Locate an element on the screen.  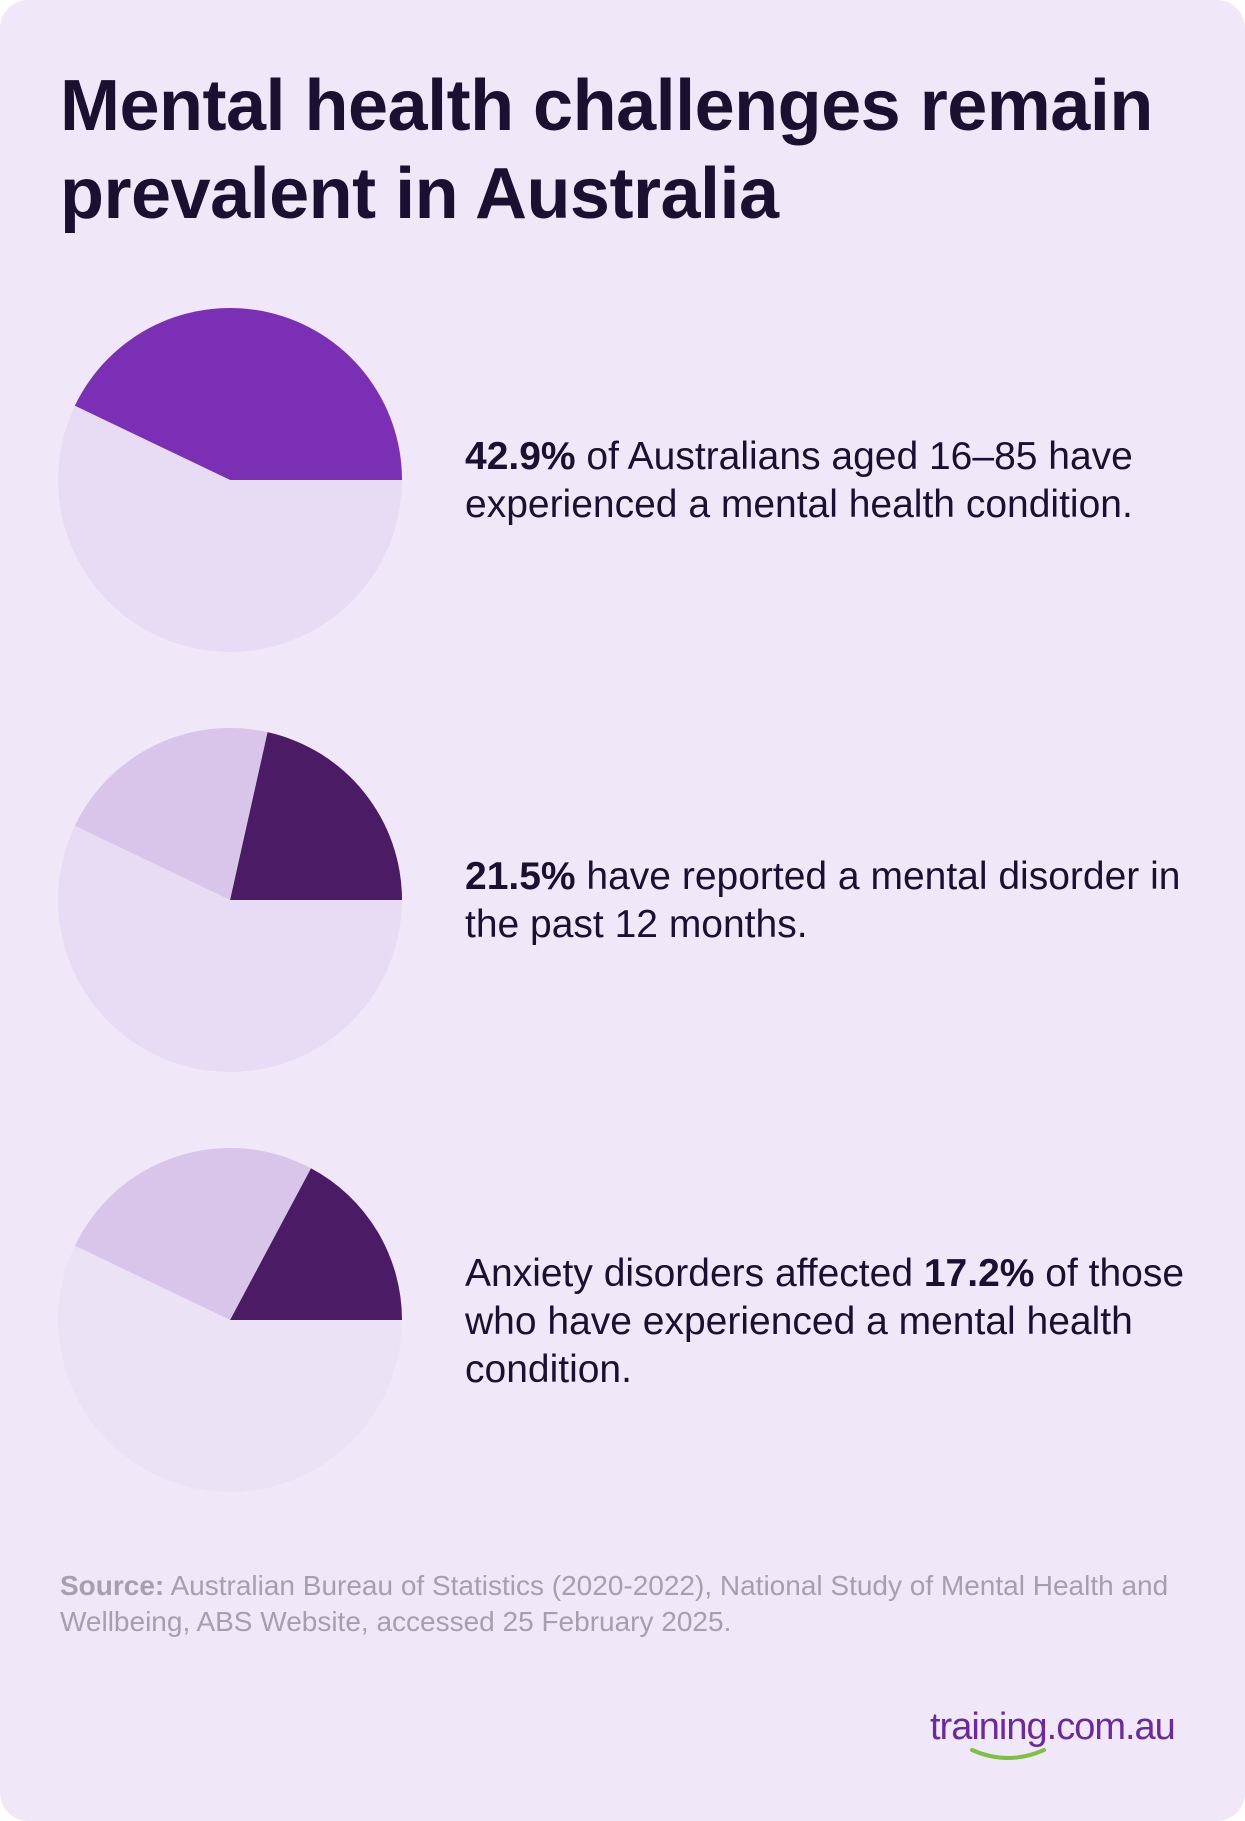
brand-logo: training.com.au is located at coordinates (1065, 1739).